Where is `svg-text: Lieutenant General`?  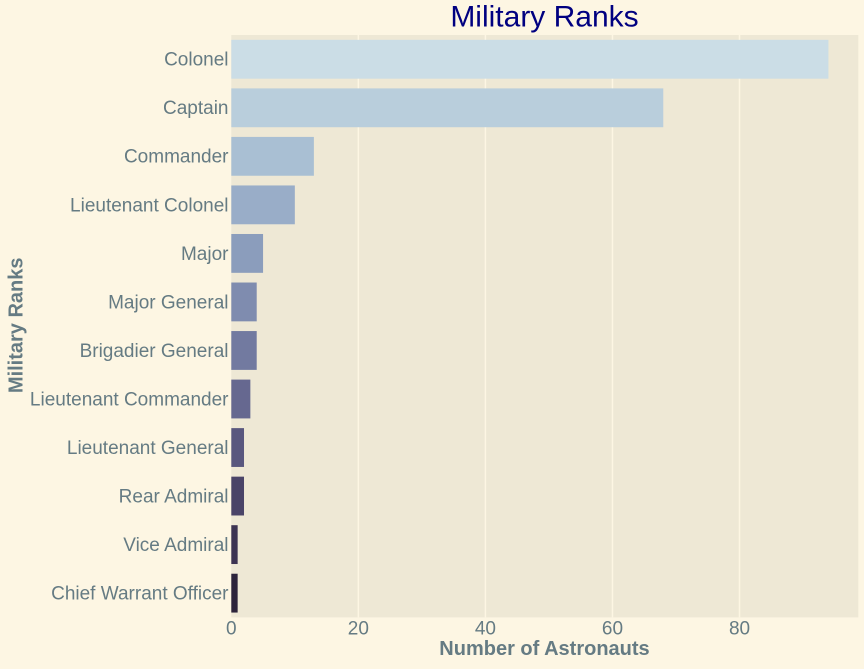
svg-text: Lieutenant General is located at coordinates (148, 448).